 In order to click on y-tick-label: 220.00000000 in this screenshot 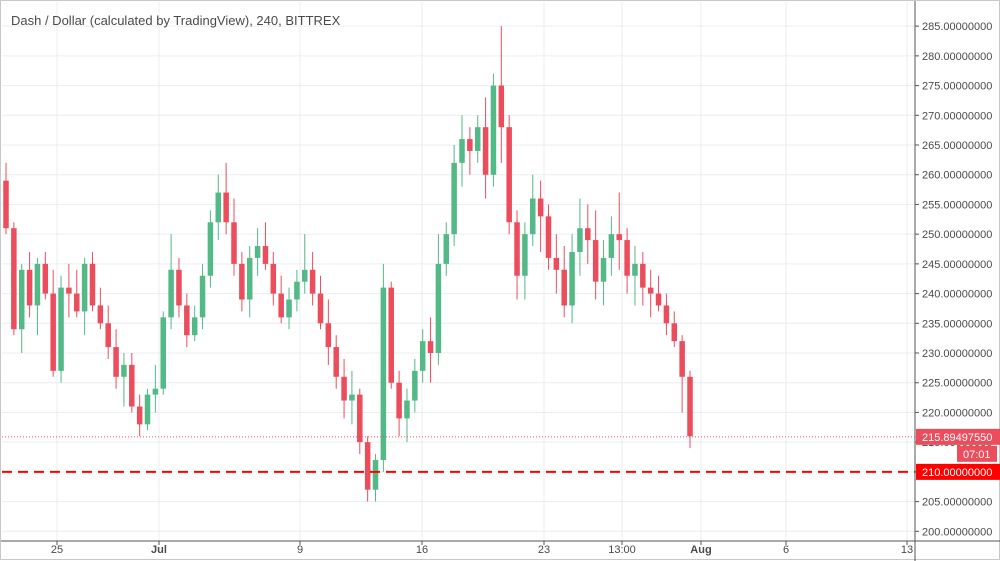, I will do `click(957, 413)`.